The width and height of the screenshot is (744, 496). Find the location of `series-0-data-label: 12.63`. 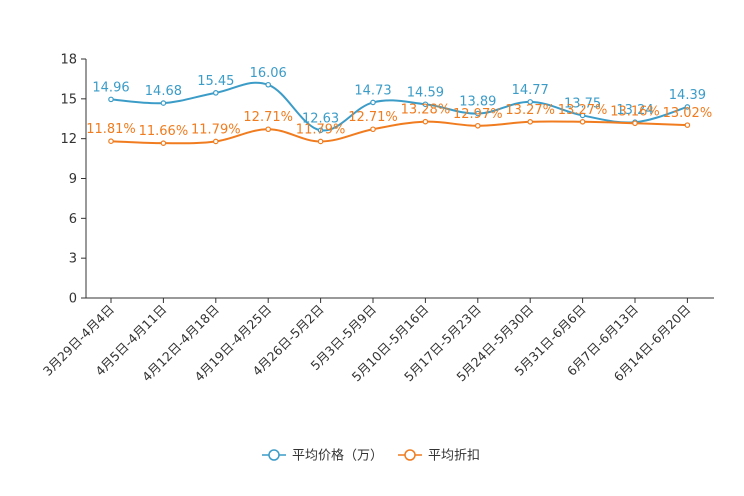

series-0-data-label: 12.63 is located at coordinates (320, 118).